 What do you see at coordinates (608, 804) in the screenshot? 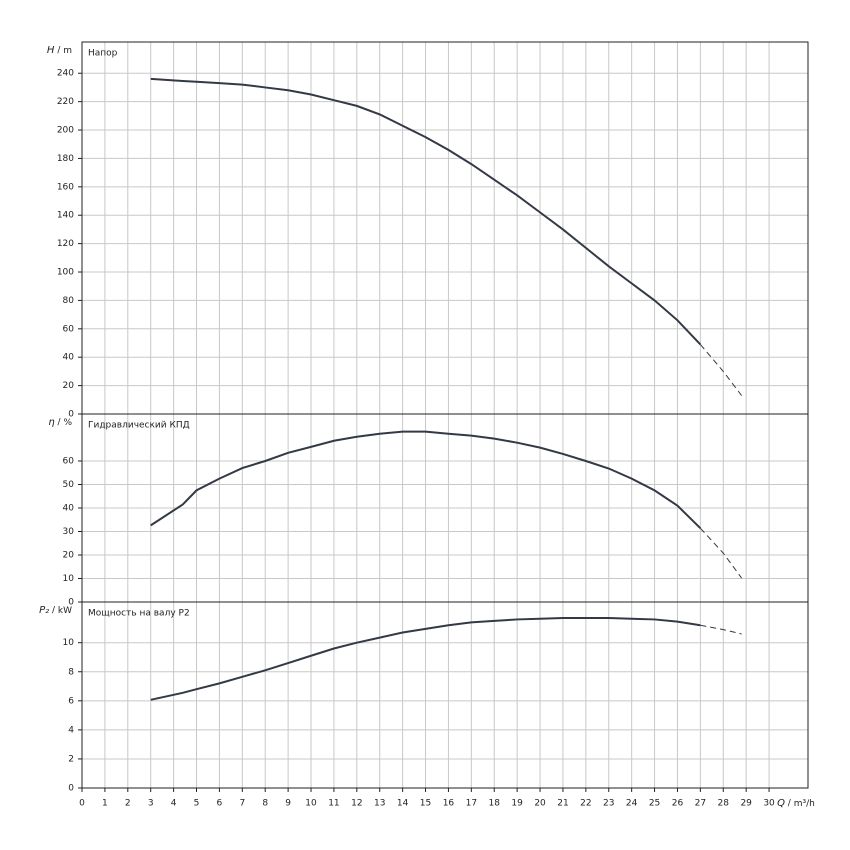
I see `x-tick-label: 23` at bounding box center [608, 804].